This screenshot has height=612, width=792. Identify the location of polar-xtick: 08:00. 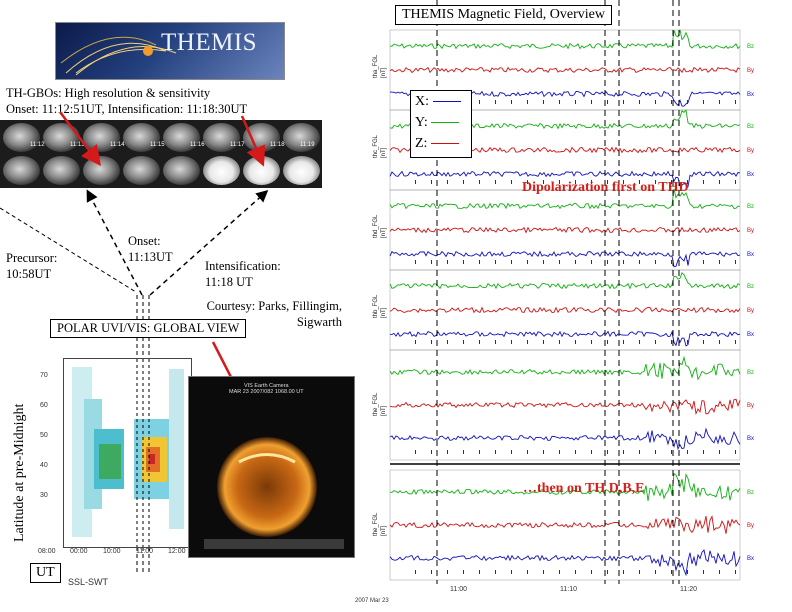
(47, 551).